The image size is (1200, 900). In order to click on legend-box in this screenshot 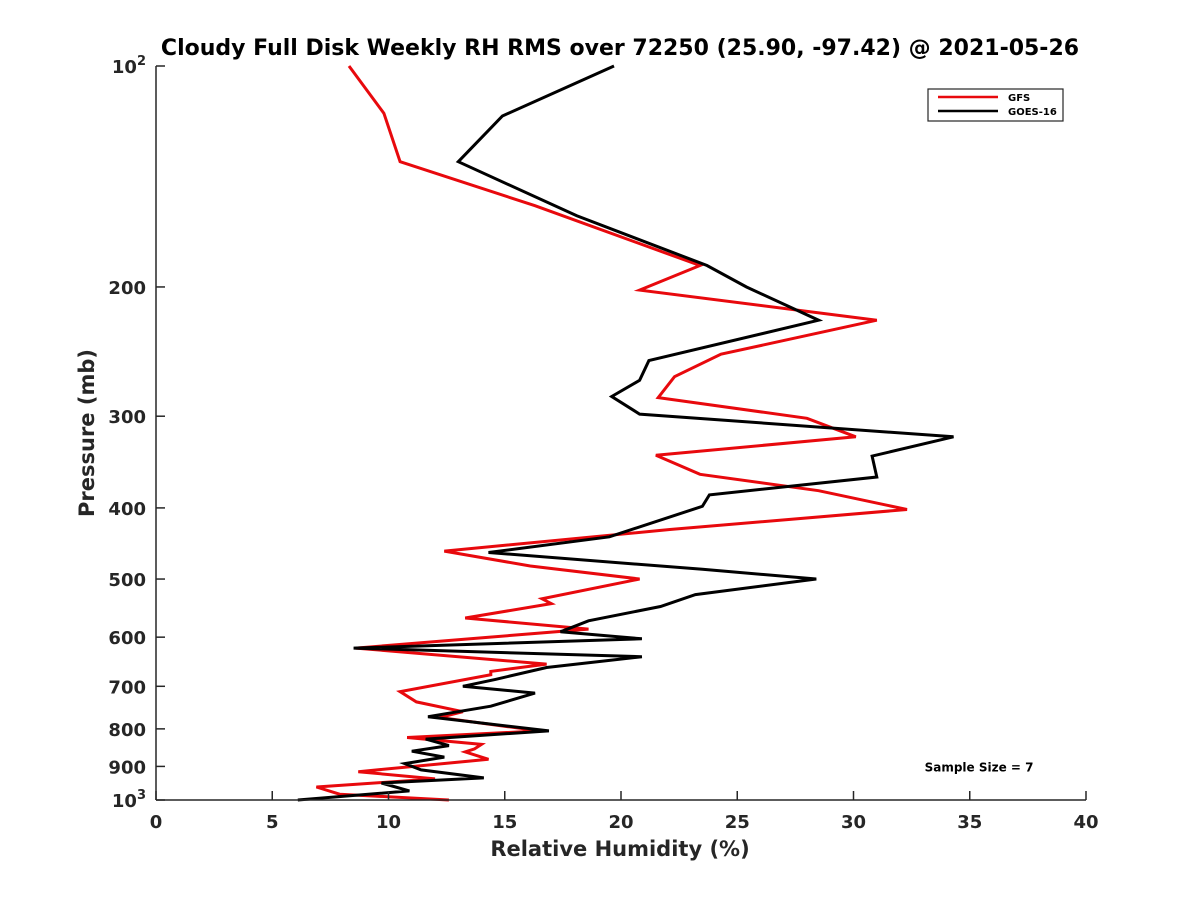, I will do `click(995, 105)`.